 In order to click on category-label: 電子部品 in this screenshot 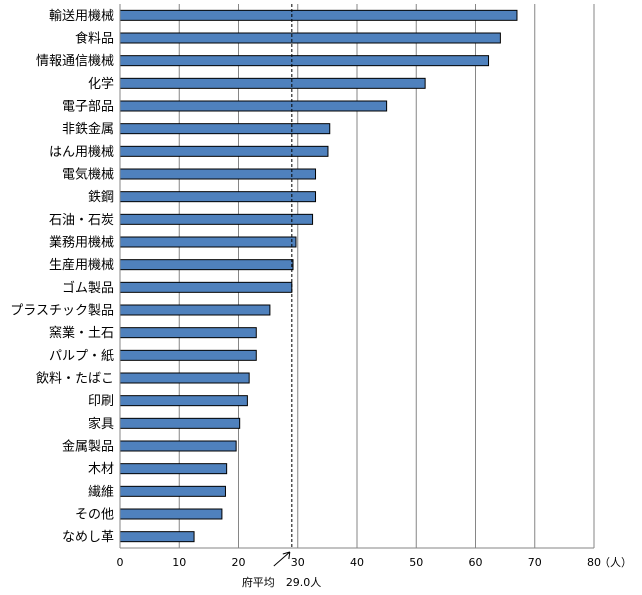, I will do `click(88, 107)`.